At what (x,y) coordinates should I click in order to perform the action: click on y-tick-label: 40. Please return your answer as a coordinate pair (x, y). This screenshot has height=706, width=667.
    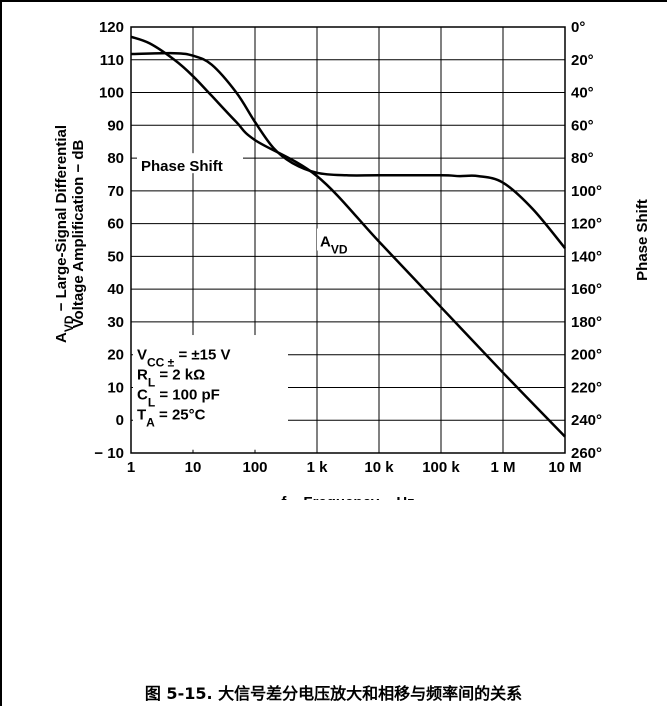
    Looking at the image, I should click on (115, 289).